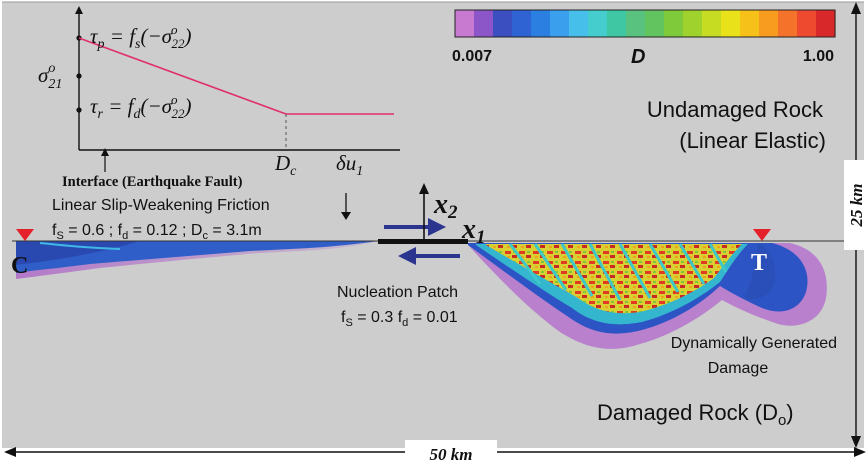 This screenshot has height=465, width=868. What do you see at coordinates (818, 56) in the screenshot?
I see `colorbar-max-label: 1.00` at bounding box center [818, 56].